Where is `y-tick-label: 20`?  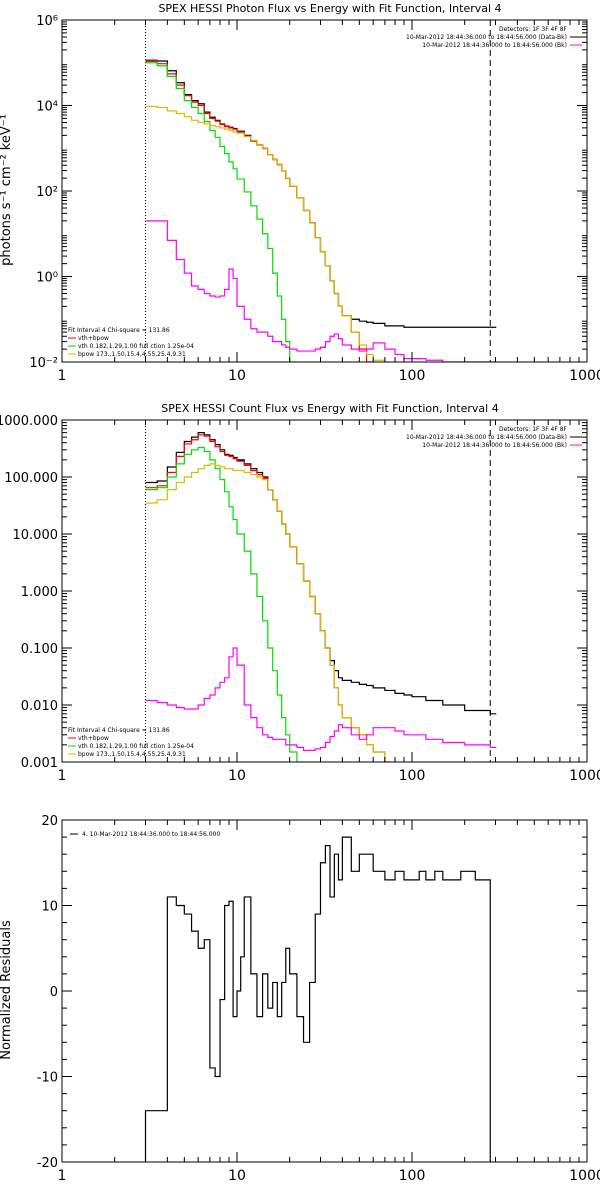
y-tick-label: 20 is located at coordinates (49, 821).